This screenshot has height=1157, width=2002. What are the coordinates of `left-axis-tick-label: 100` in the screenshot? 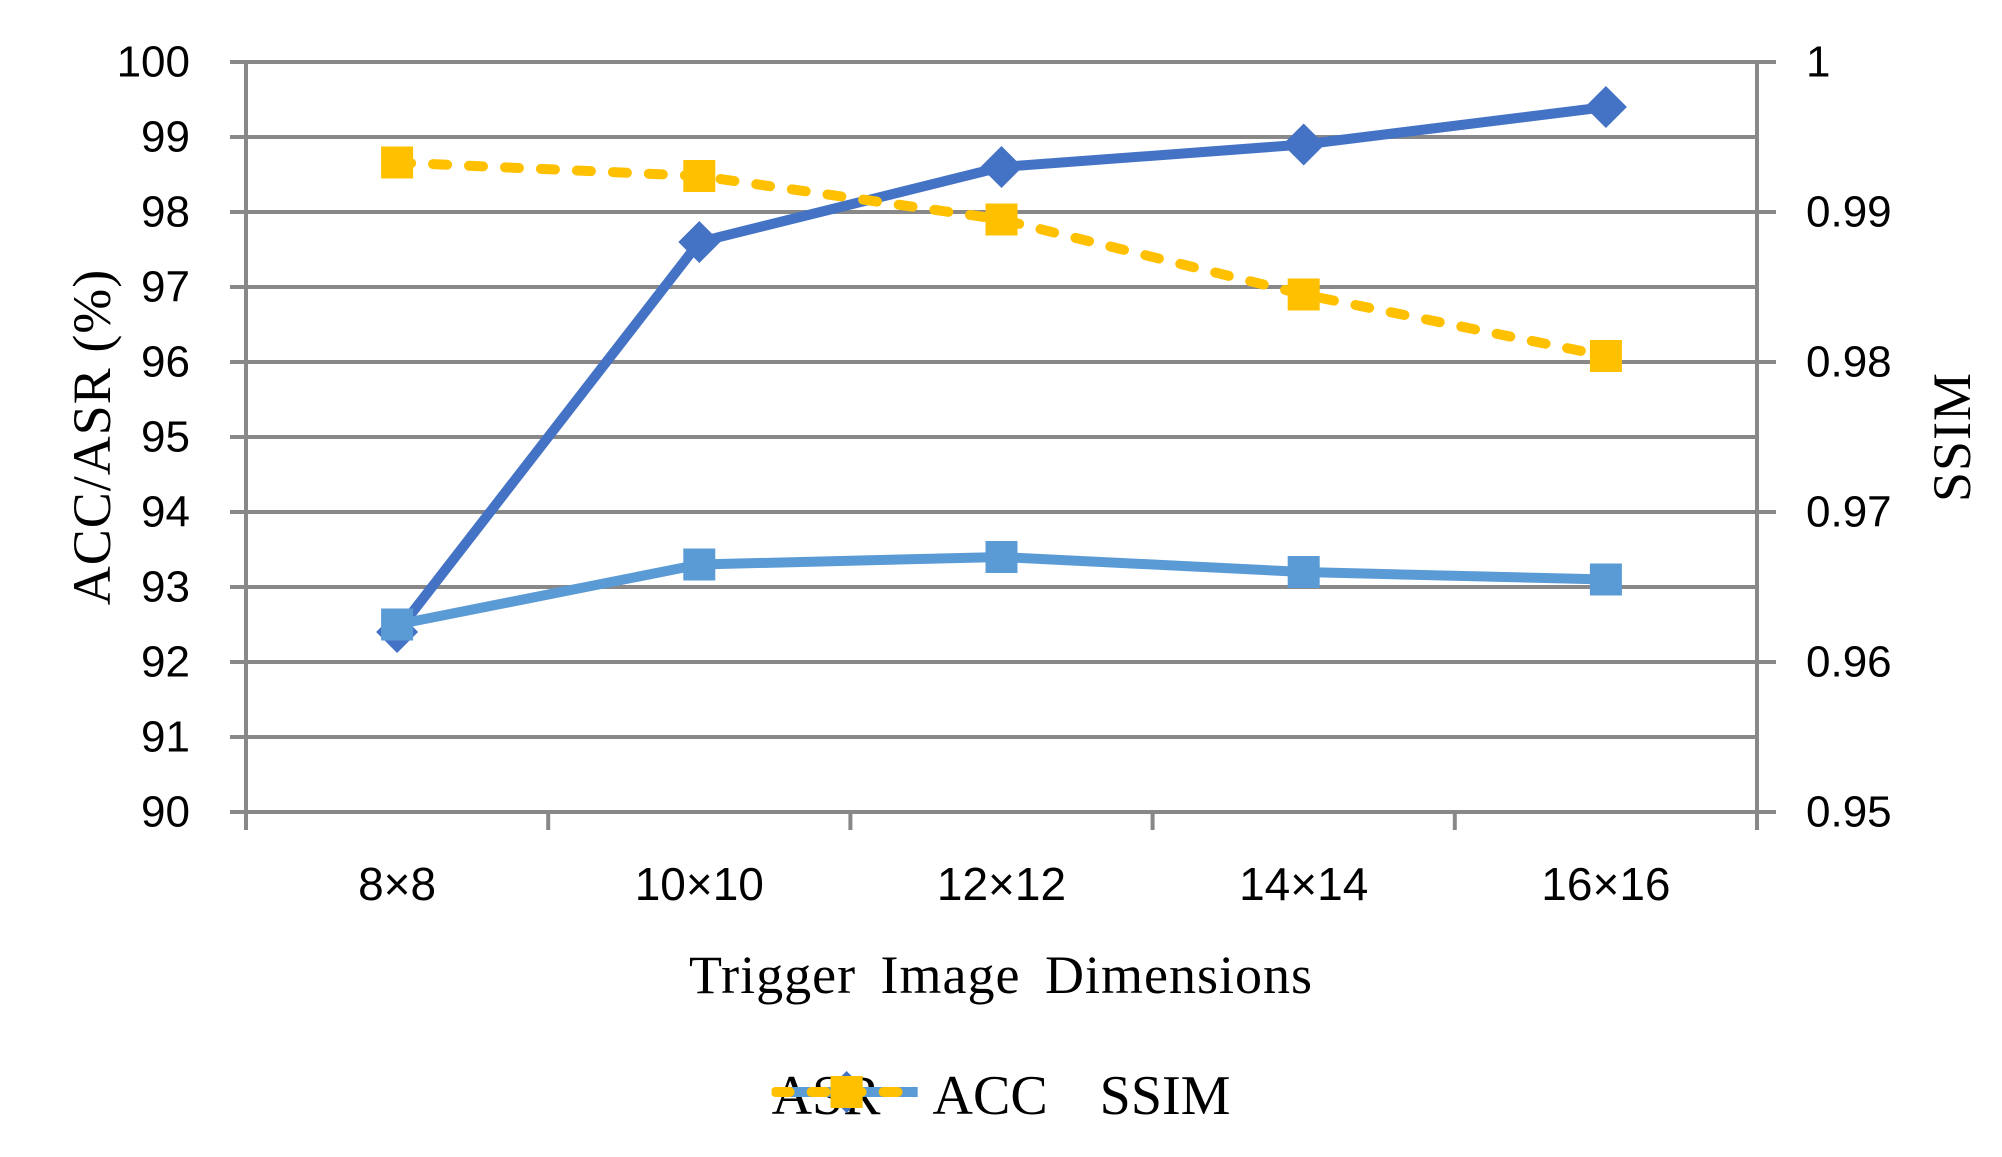 It's located at (153, 62).